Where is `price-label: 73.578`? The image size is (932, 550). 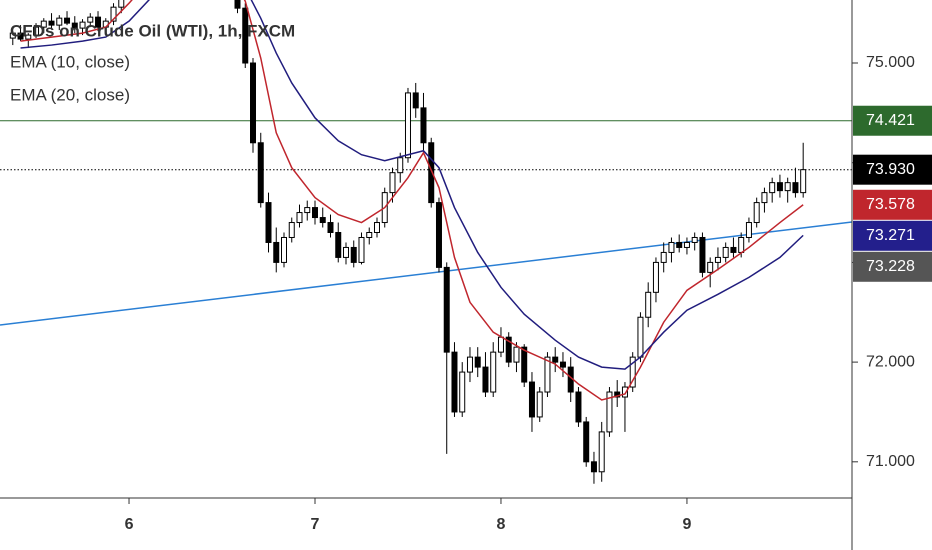 price-label: 73.578 is located at coordinates (890, 204).